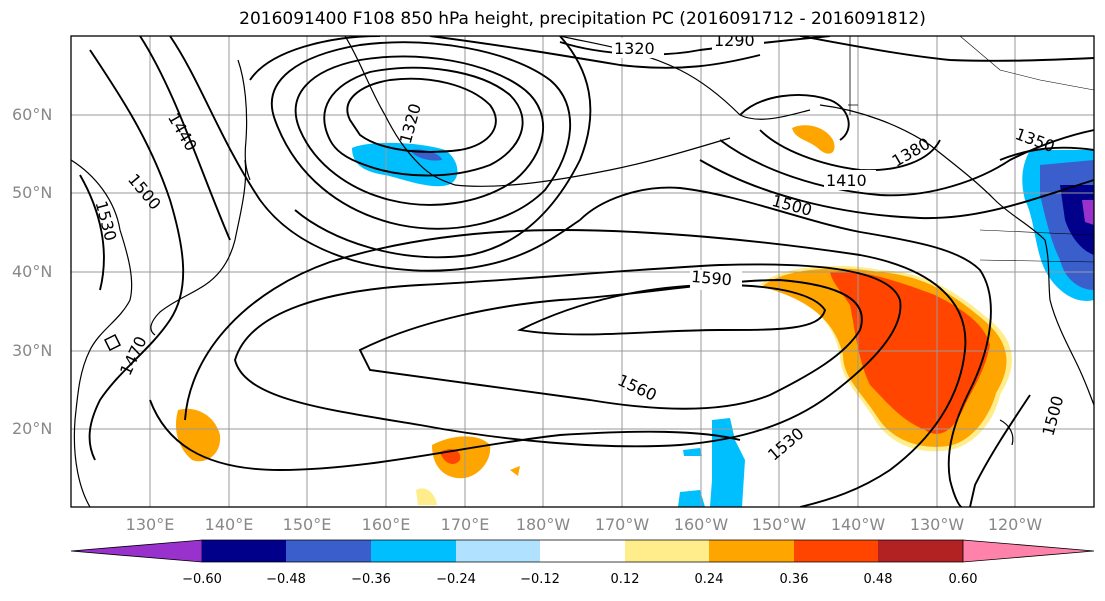 Image resolution: width=1105 pixels, height=601 pixels. Describe the element at coordinates (386, 524) in the screenshot. I see `lon-label: 160°E` at that location.